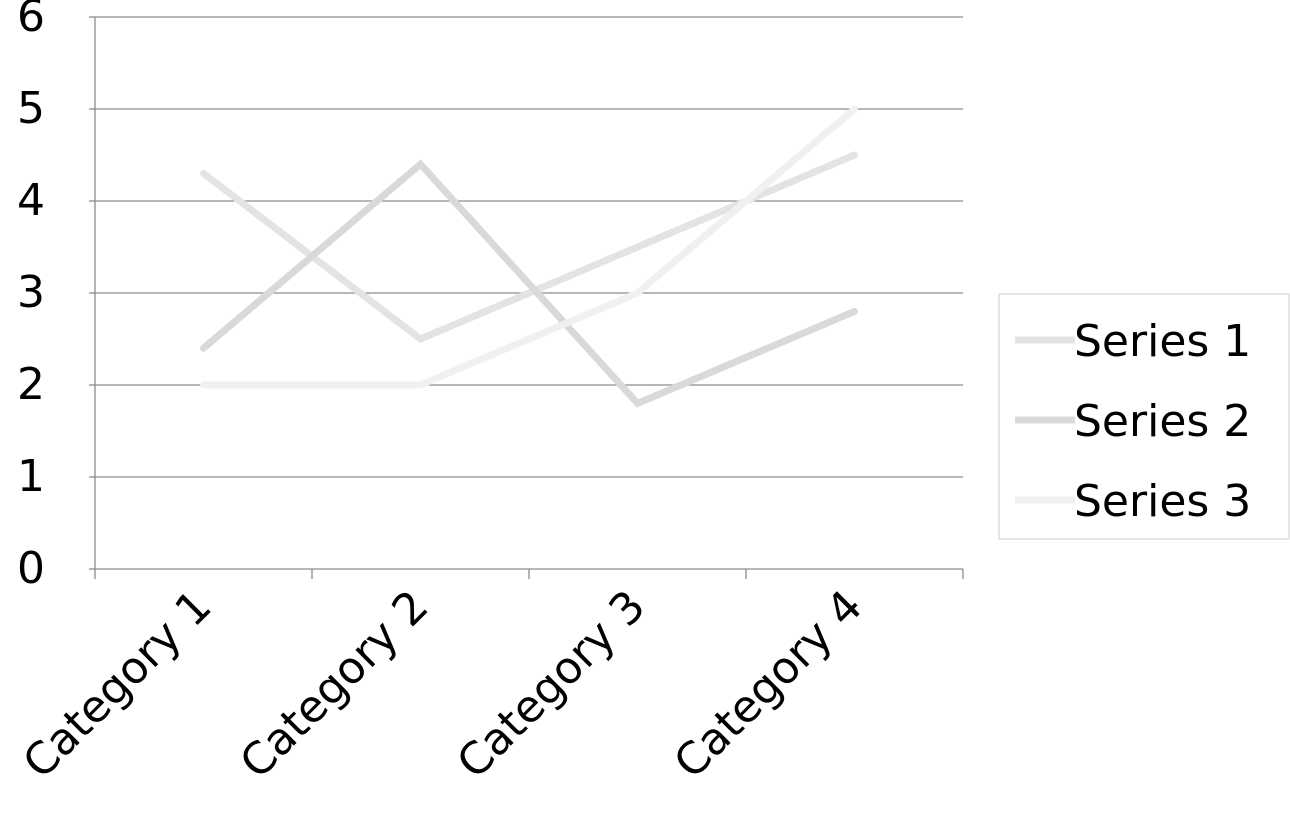 This screenshot has width=1290, height=833. I want to click on y-tick-label: 4, so click(31, 200).